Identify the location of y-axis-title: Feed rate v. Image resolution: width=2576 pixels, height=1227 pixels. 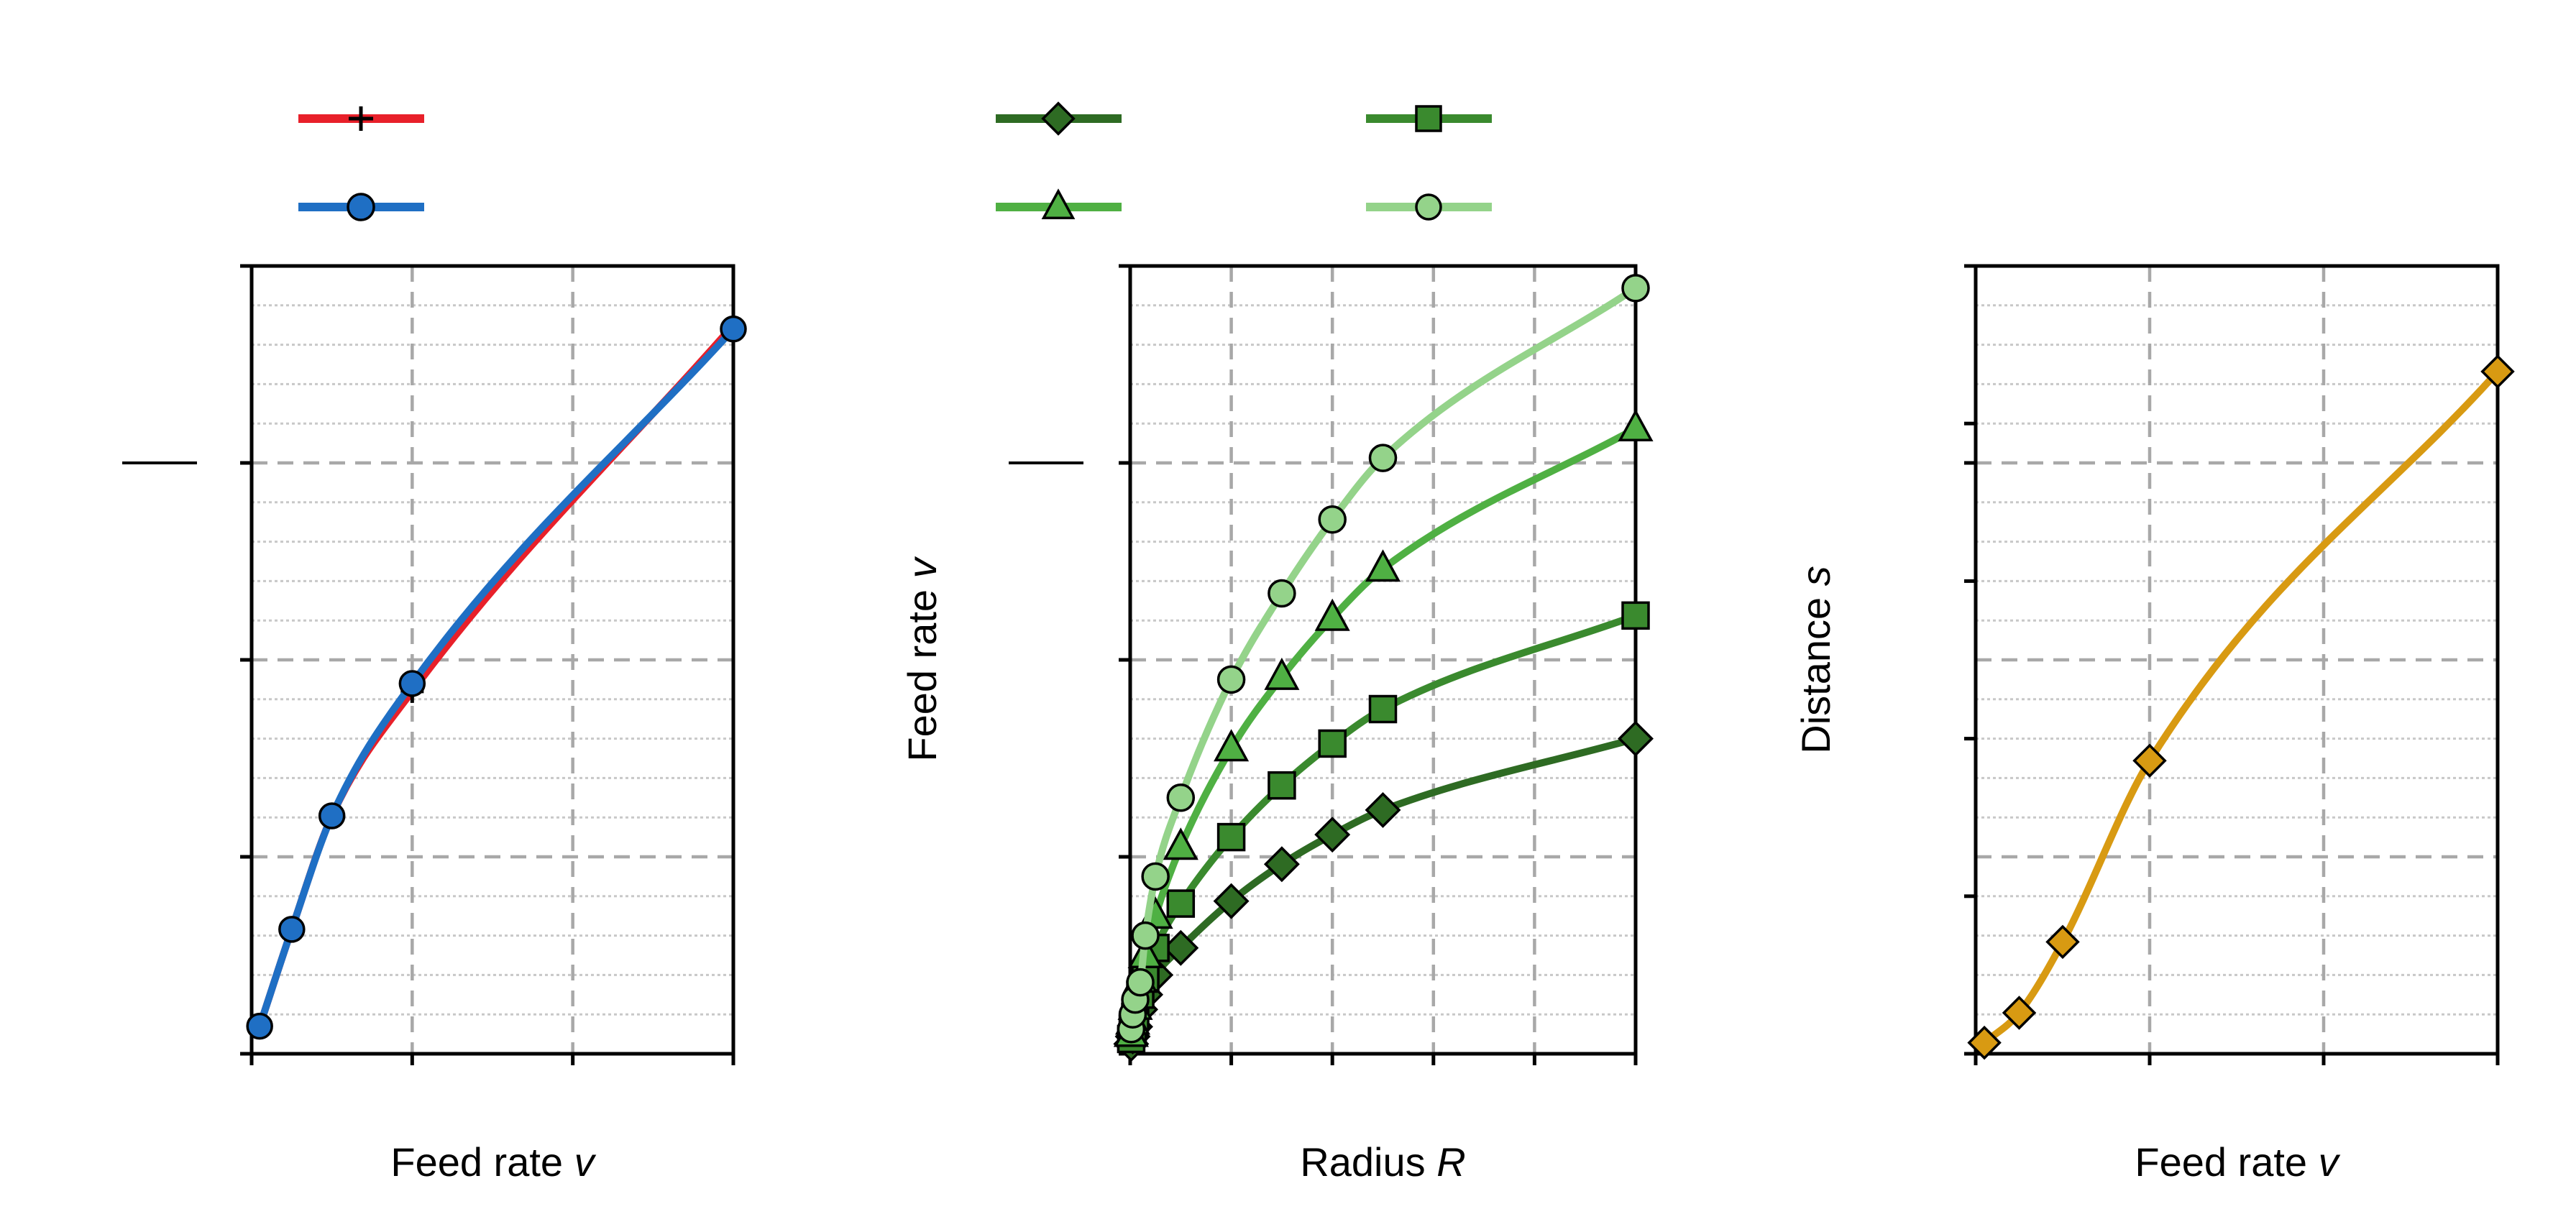
(922, 658).